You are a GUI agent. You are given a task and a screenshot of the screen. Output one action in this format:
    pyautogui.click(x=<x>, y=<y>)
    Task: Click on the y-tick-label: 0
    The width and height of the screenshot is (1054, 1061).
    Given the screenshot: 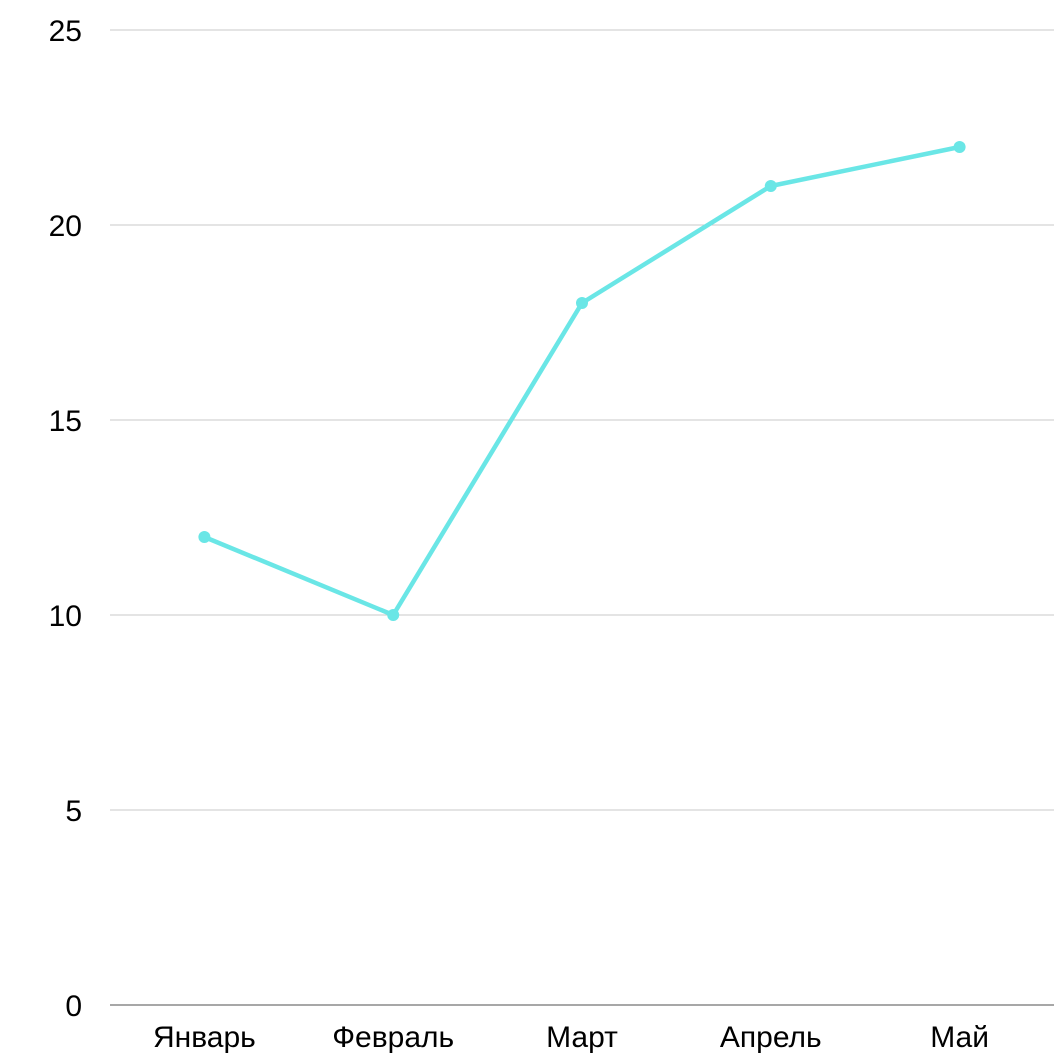 What is the action you would take?
    pyautogui.click(x=73, y=1006)
    